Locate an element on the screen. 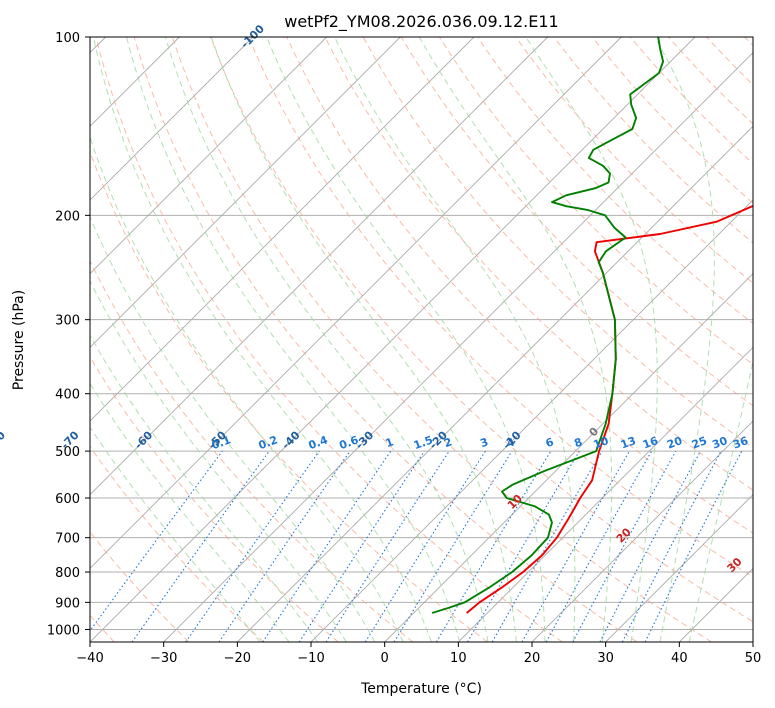  y-axis-label: Pressure (hPa) is located at coordinates (19, 340).